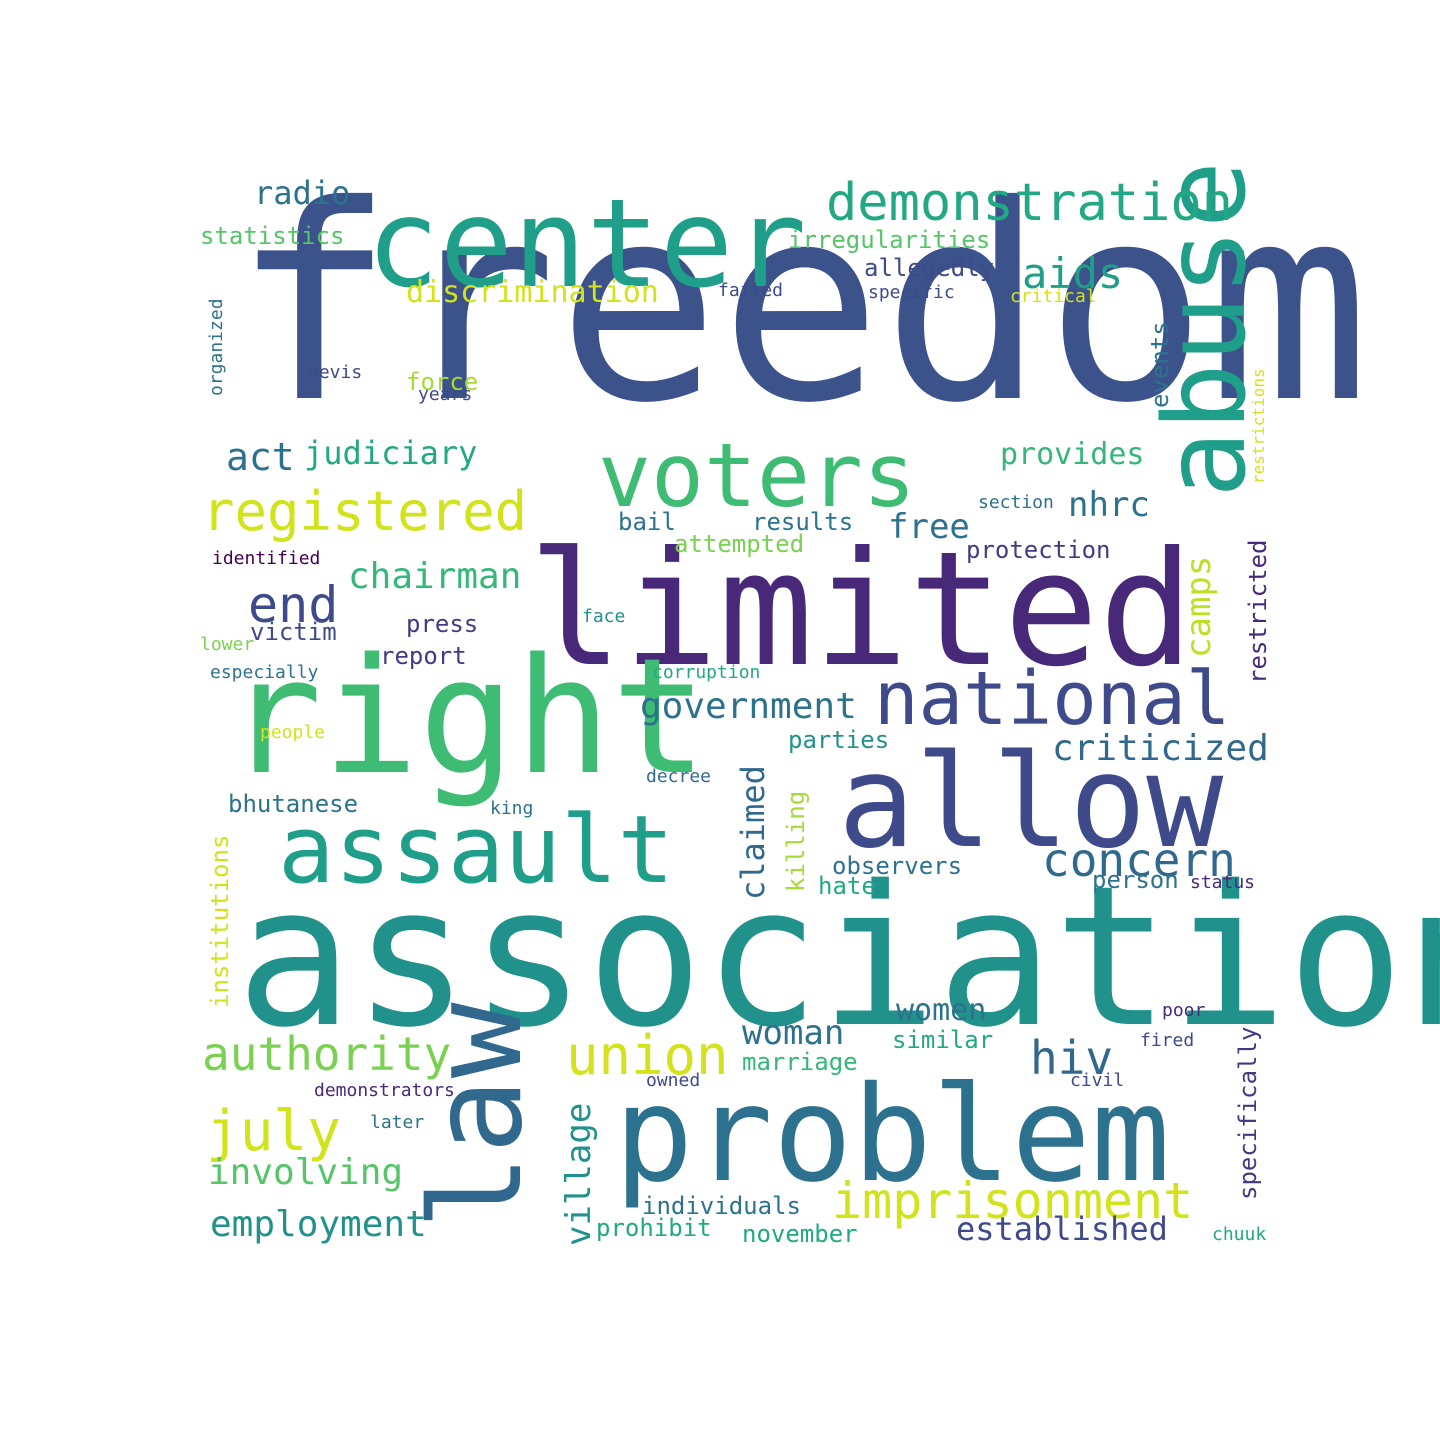 The image size is (1440, 1440). I want to click on word-camps: camps, so click(1199, 607).